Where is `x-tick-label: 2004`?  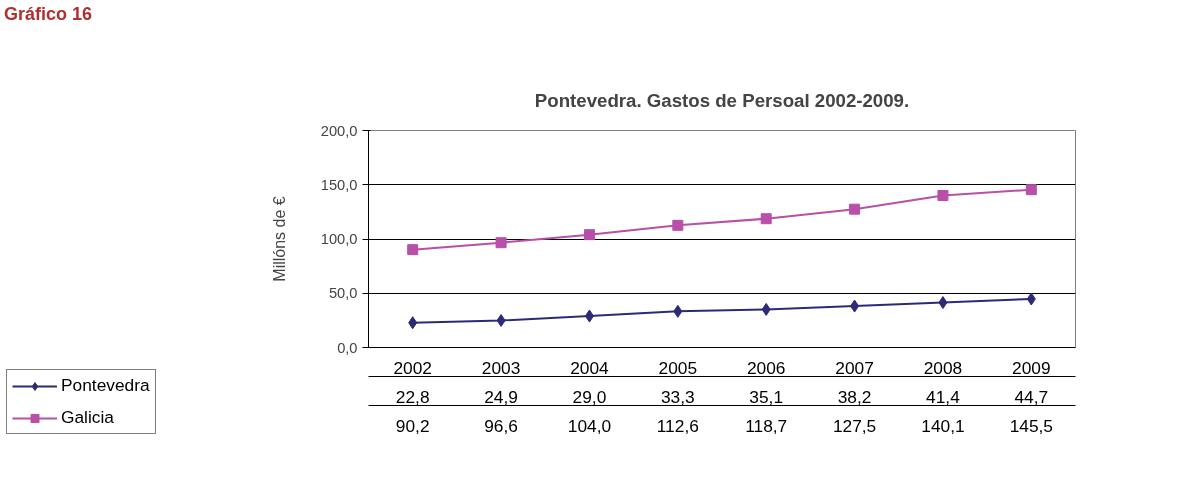 x-tick-label: 2004 is located at coordinates (590, 367).